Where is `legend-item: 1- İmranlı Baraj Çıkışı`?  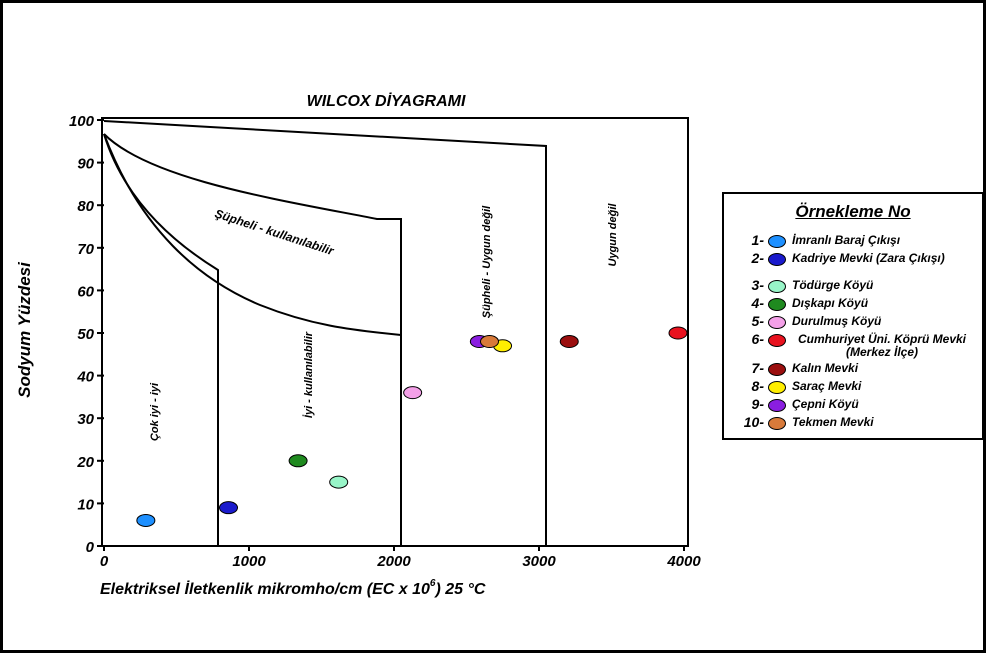
legend-item: 1- İmranlı Baraj Çıkışı is located at coordinates (816, 240).